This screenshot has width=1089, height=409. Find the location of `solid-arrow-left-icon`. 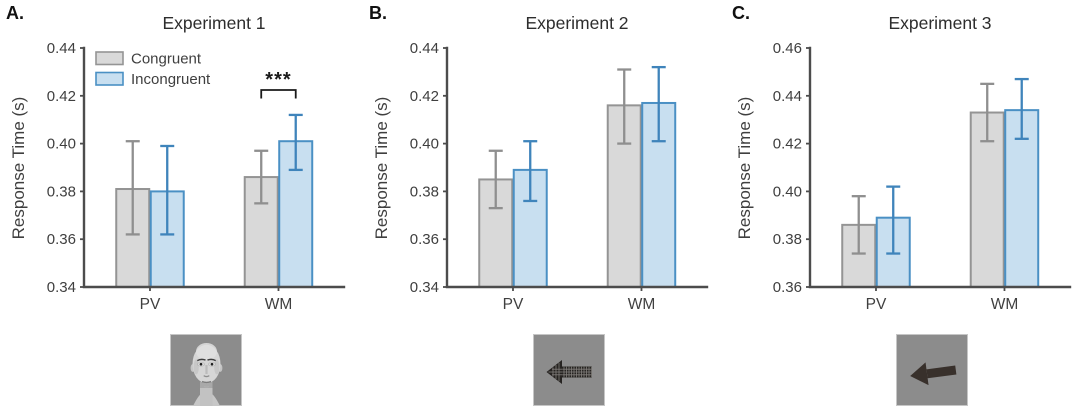

solid-arrow-left-icon is located at coordinates (932, 370).